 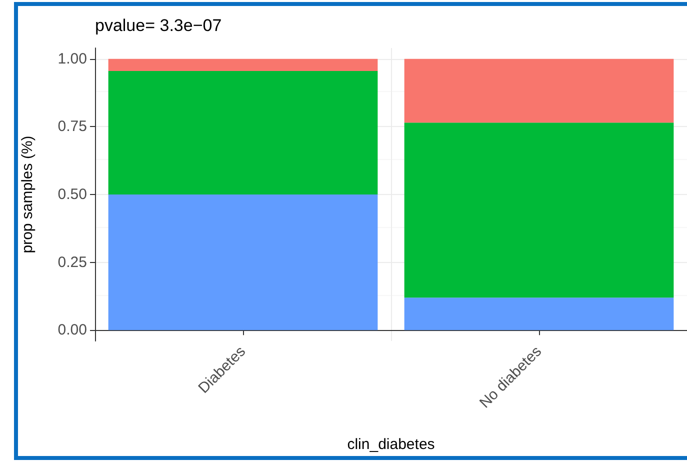 I want to click on y-tick-label: 1.00, so click(x=72, y=59).